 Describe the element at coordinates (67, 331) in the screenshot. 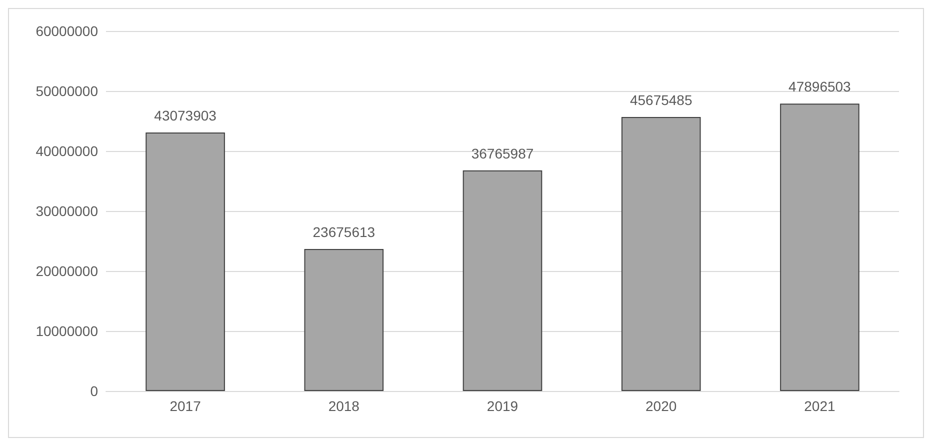

I see `y-tick-label: 10000000` at that location.